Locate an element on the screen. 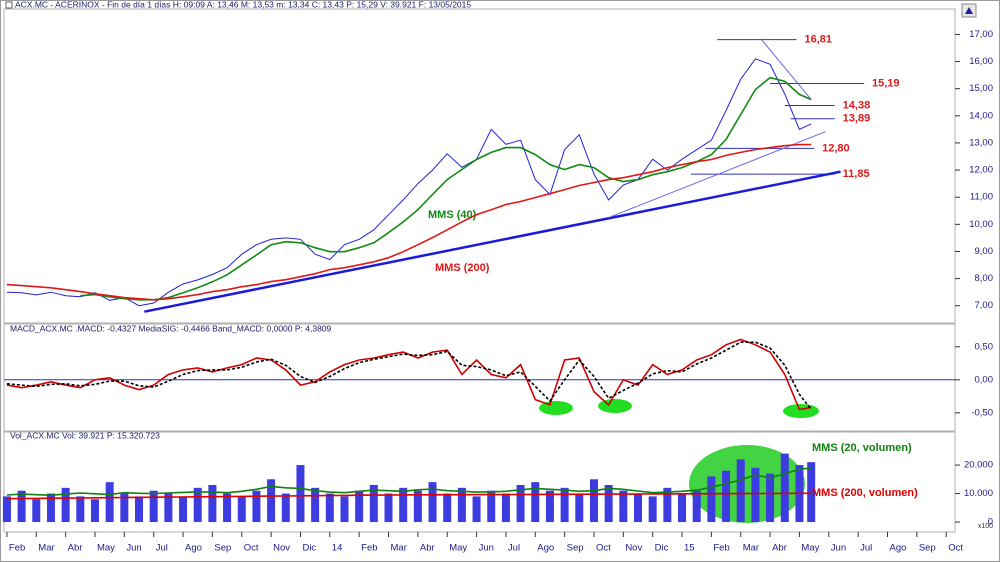 This screenshot has height=562, width=1000. series-label: MMS (40) is located at coordinates (452, 215).